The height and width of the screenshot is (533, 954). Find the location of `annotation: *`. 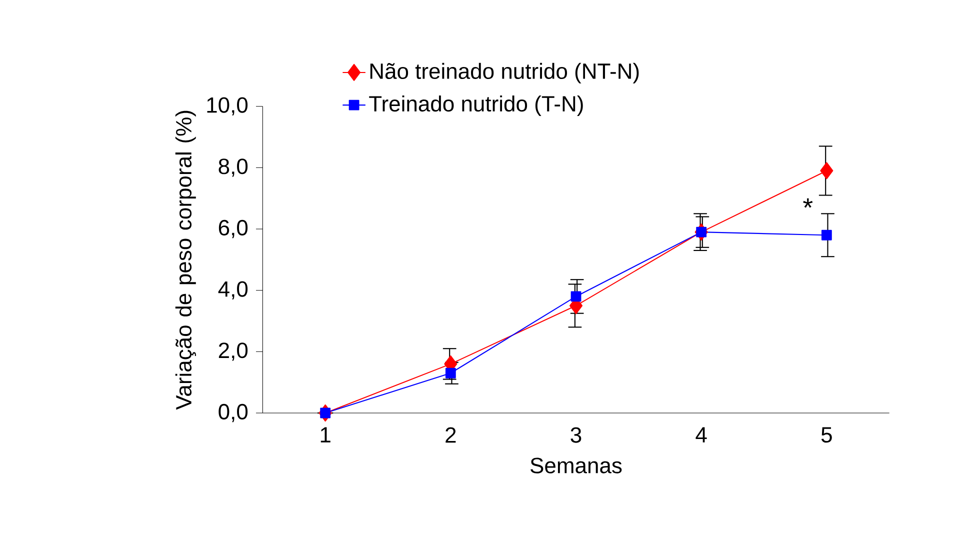

annotation: * is located at coordinates (808, 203).